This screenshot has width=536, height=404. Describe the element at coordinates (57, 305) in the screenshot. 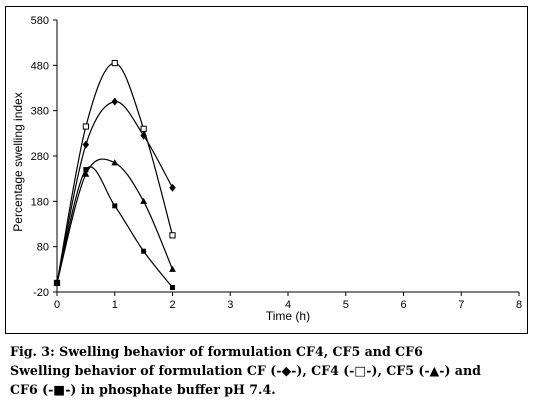

I see `x-tick-label: 0` at that location.